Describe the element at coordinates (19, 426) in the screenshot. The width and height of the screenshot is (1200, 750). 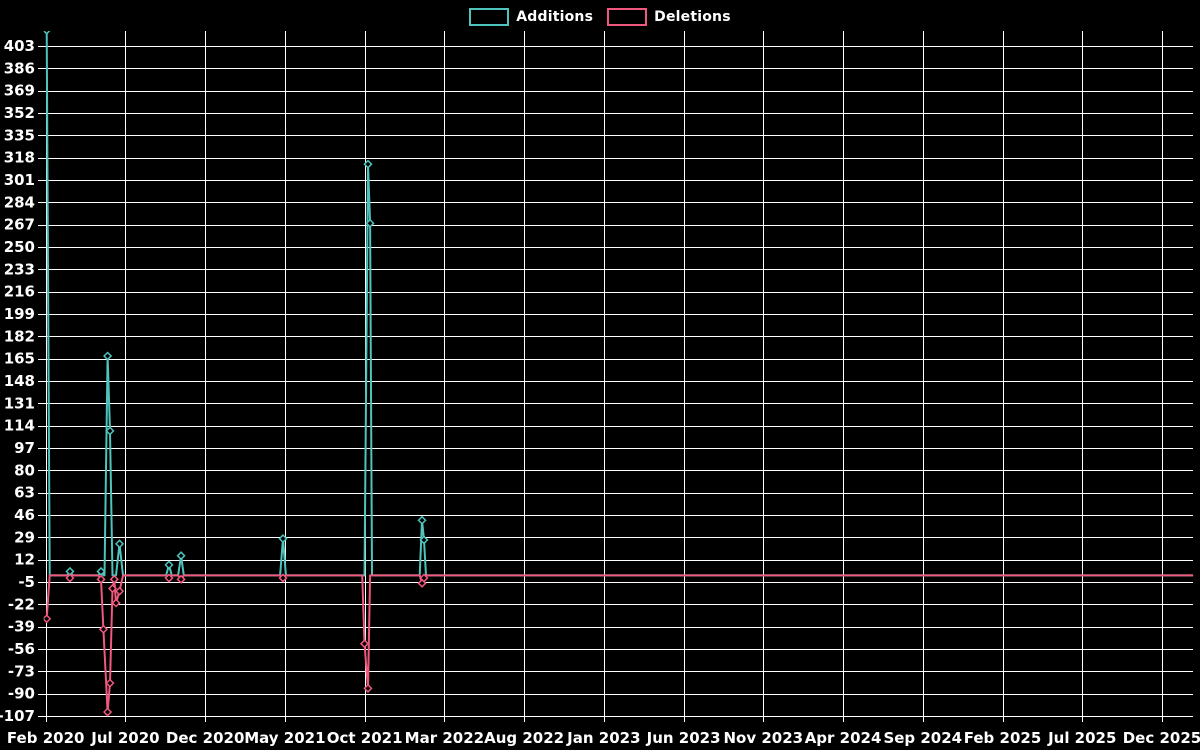
I see `y-tick-label: 114` at that location.